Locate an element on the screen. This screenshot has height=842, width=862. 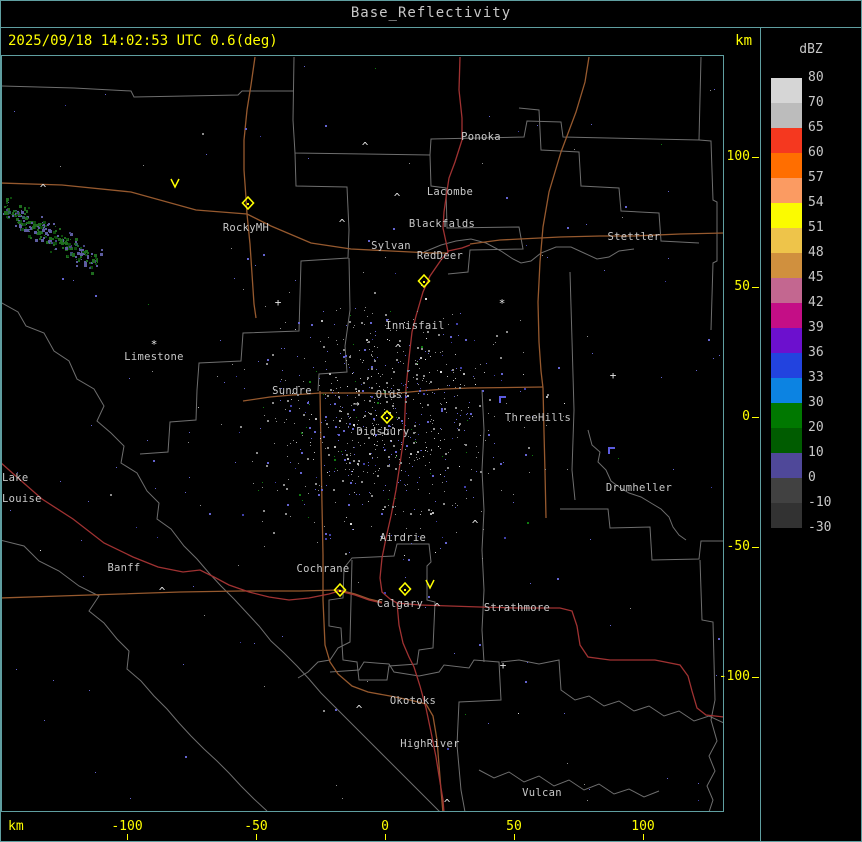
bottom-axis-tick-label: 50 is located at coordinates (514, 826).